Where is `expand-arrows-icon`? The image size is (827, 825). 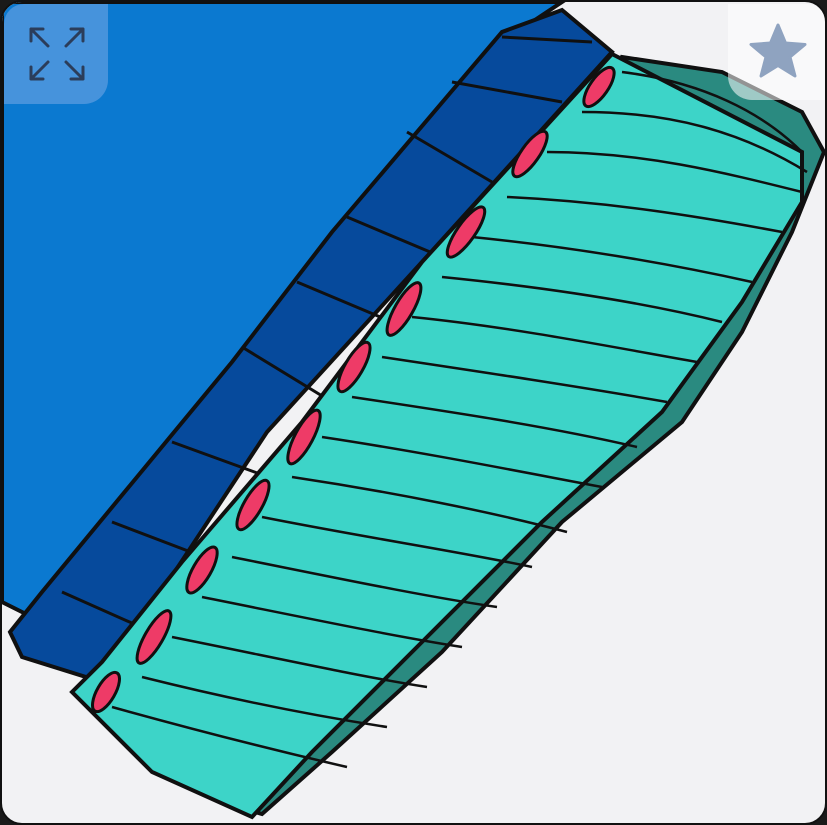
expand-arrows-icon is located at coordinates (57, 54).